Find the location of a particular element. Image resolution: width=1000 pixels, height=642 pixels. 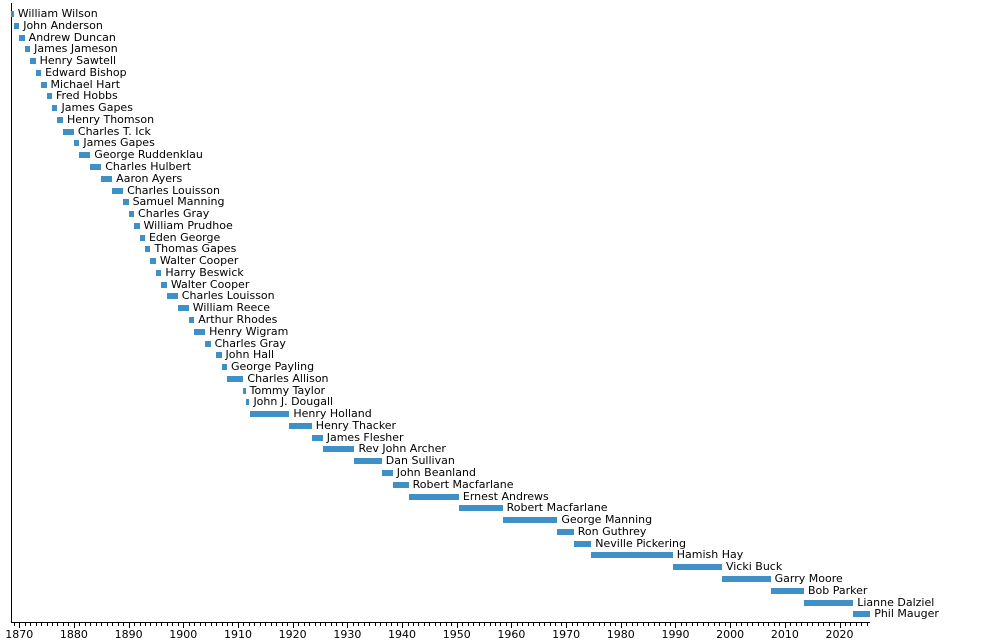

mayor-name-label: John J. Dougall is located at coordinates (293, 402).